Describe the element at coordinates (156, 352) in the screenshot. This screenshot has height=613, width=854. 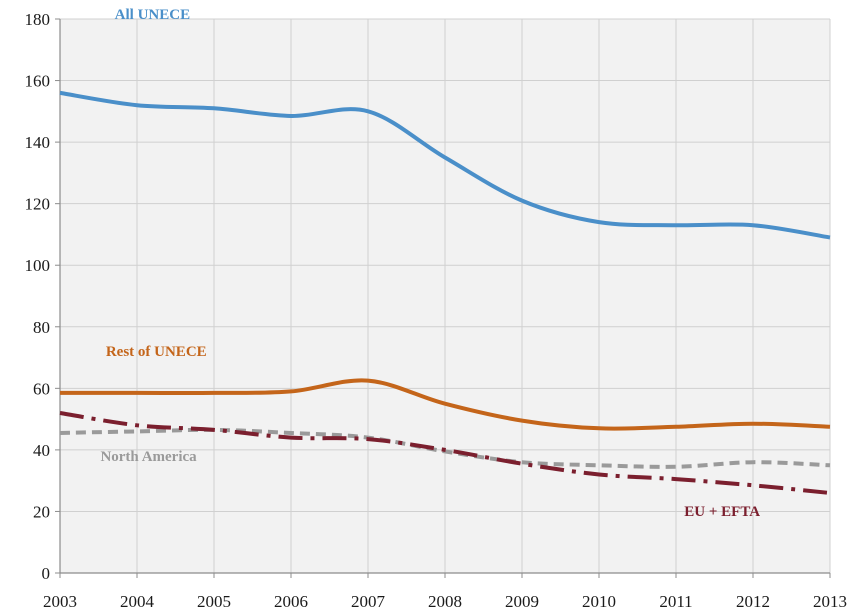
I see `series-label-rest-of-unece: Rest of UNECE` at that location.